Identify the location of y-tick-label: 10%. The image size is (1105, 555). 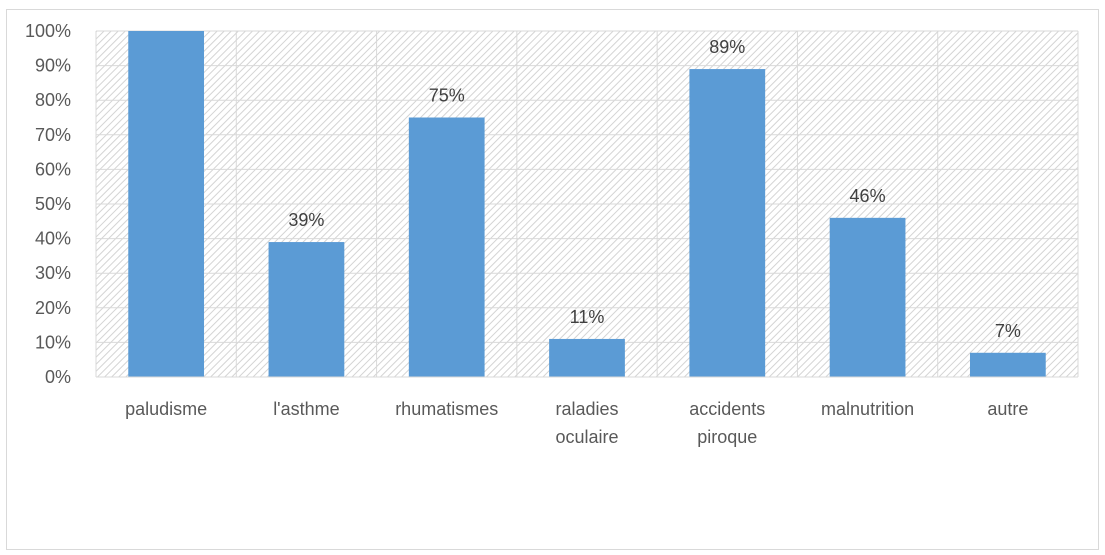
(53, 342).